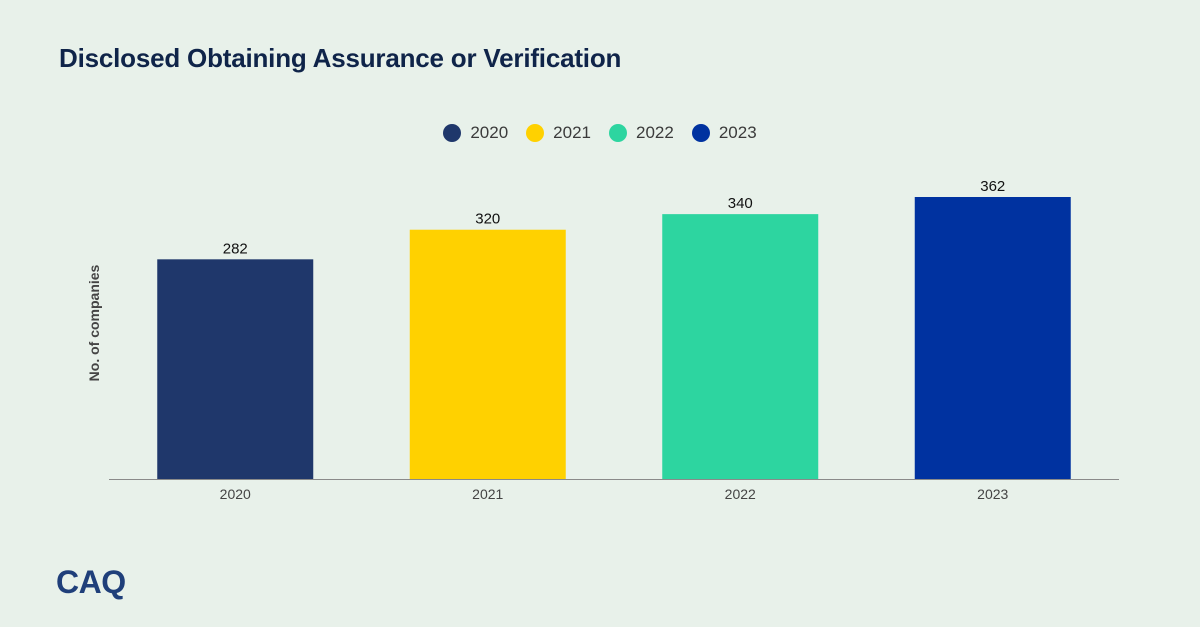 This screenshot has height=627, width=1200. I want to click on legend-label: 2022, so click(655, 132).